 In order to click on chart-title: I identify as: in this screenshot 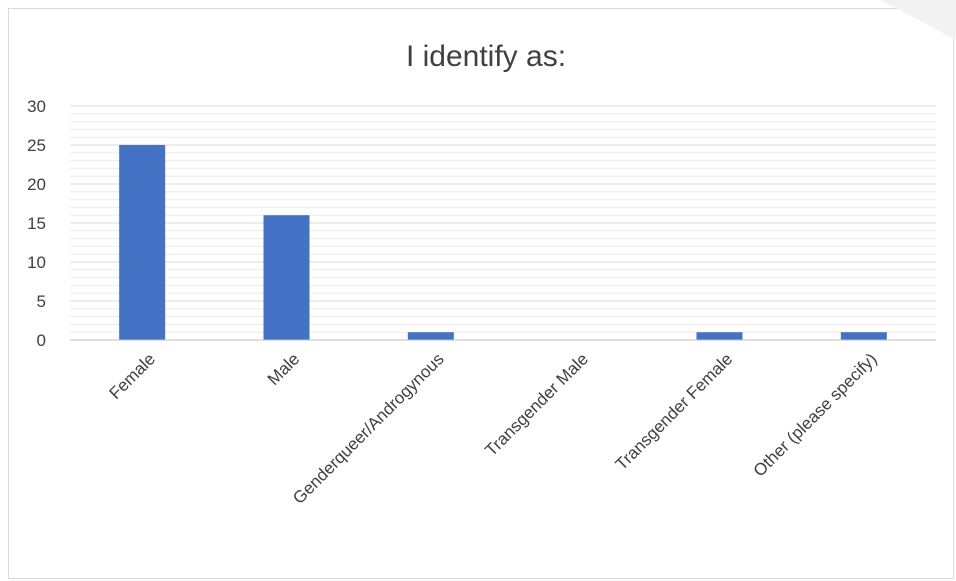, I will do `click(486, 56)`.